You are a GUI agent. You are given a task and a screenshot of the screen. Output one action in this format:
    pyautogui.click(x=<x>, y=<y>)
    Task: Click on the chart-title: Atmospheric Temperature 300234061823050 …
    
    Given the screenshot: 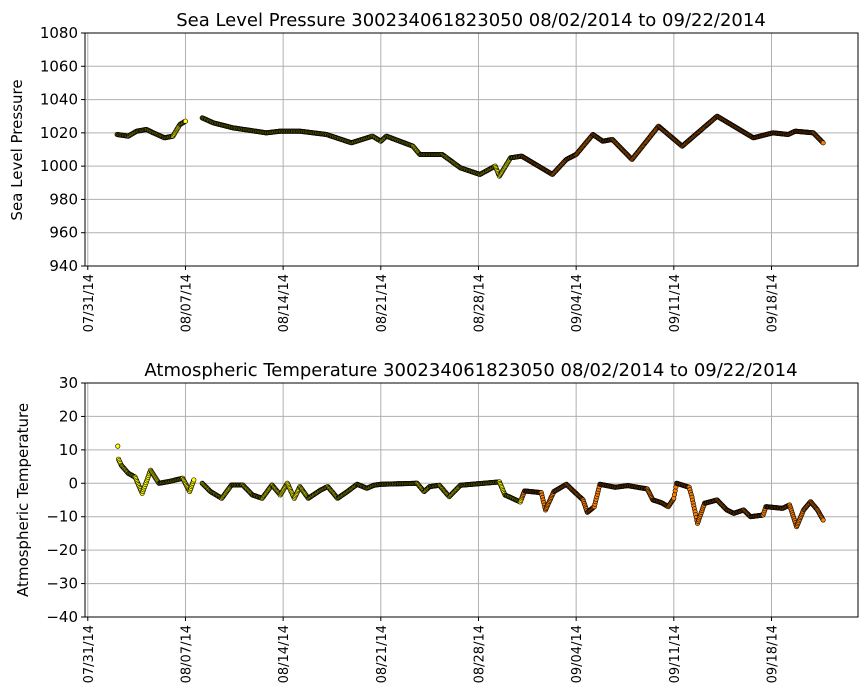 What is the action you would take?
    pyautogui.click(x=470, y=370)
    